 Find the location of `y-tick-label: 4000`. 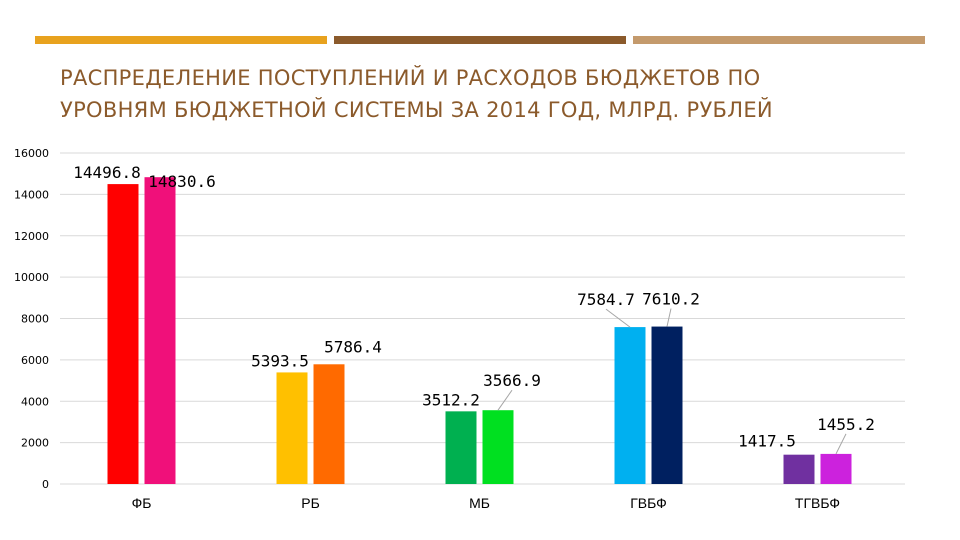

y-tick-label: 4000 is located at coordinates (35, 401).